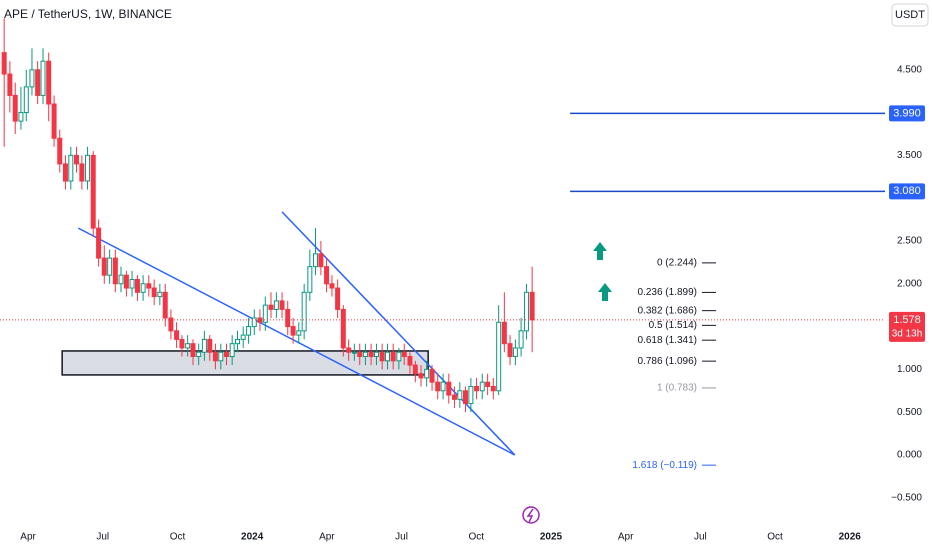 The image size is (932, 550). What do you see at coordinates (906, 497) in the screenshot?
I see `y-tick-label: −0.500` at bounding box center [906, 497].